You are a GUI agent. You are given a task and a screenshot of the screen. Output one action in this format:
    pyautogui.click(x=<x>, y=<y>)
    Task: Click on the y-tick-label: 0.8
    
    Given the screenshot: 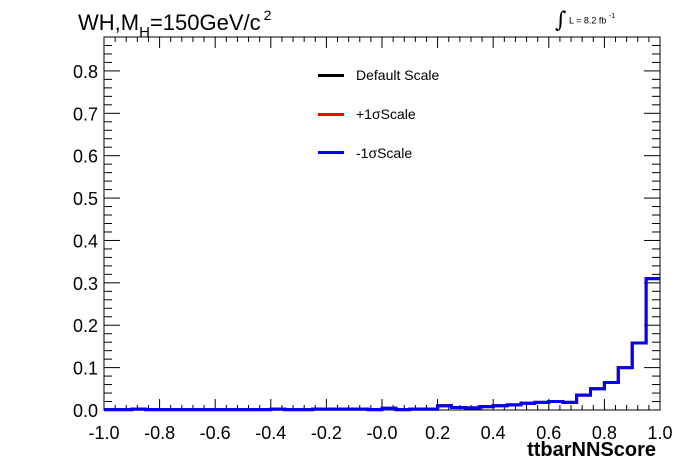 What is the action you would take?
    pyautogui.click(x=85, y=72)
    